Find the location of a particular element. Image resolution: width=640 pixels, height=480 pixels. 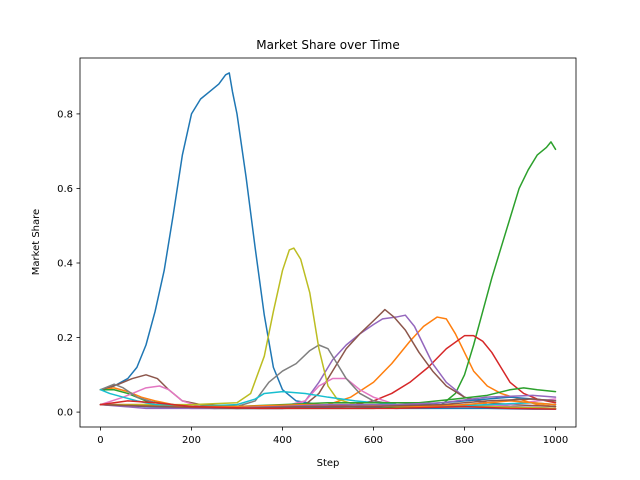

y-tick-label: 0.2 is located at coordinates (65, 338).